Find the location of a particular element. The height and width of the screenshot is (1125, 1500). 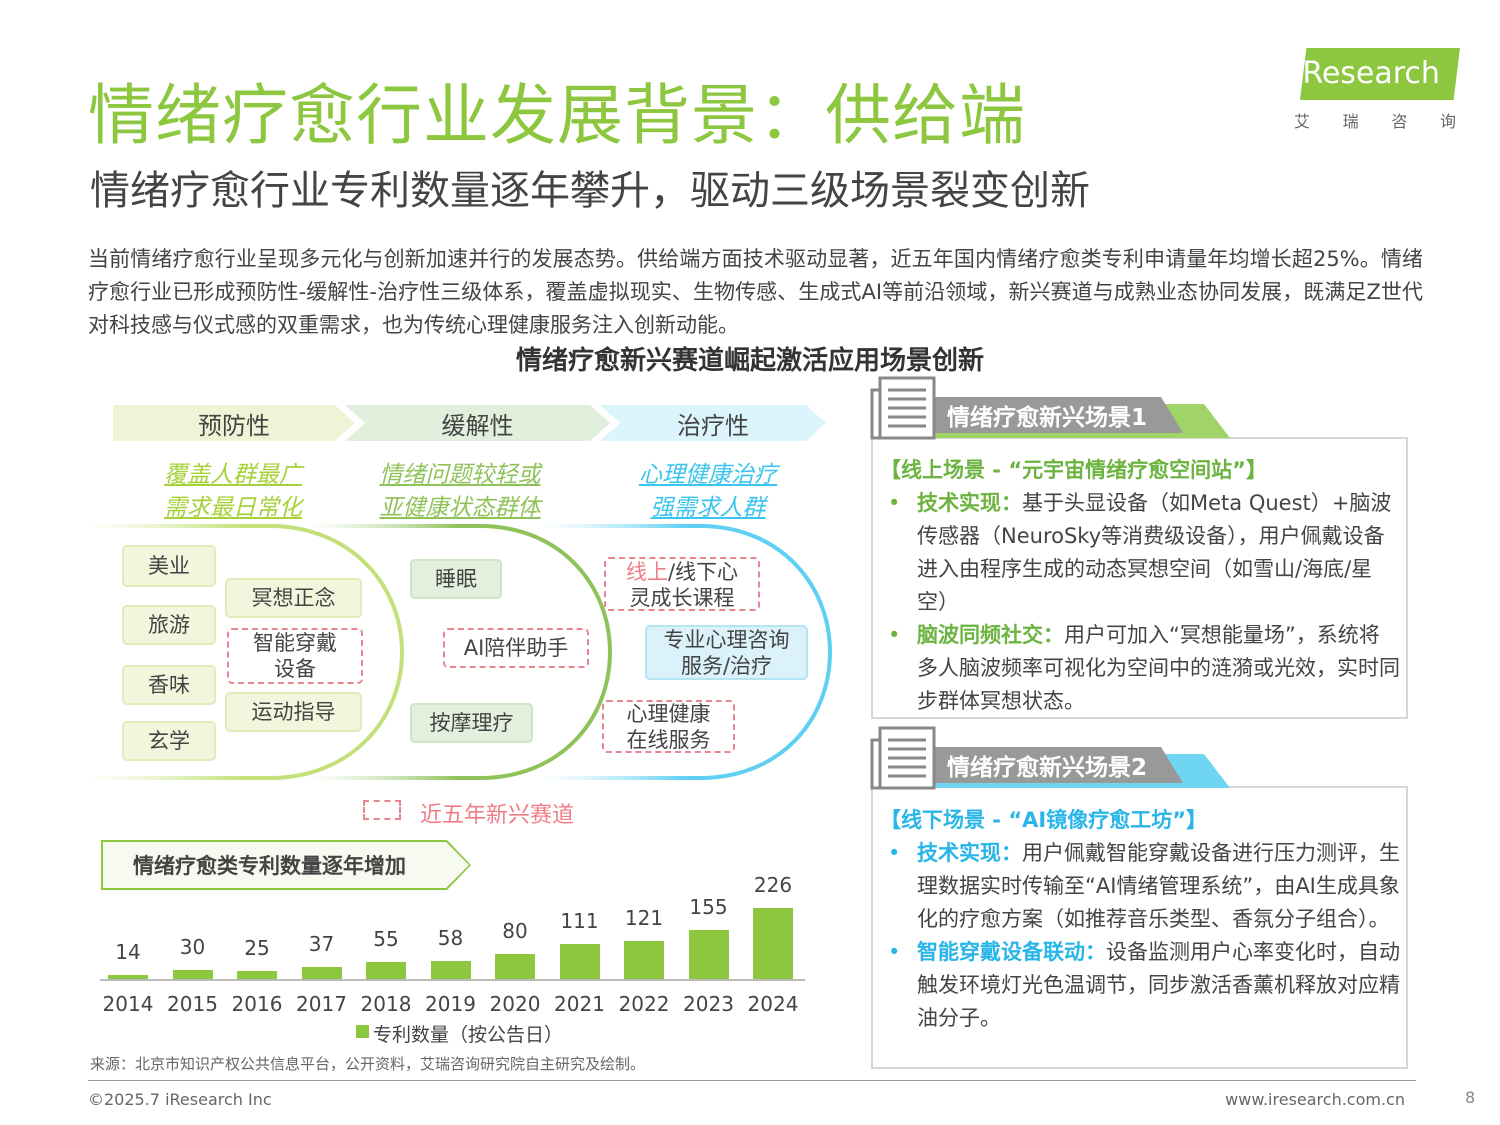

item-ai-companion: AI陪伴助手 is located at coordinates (516, 648).